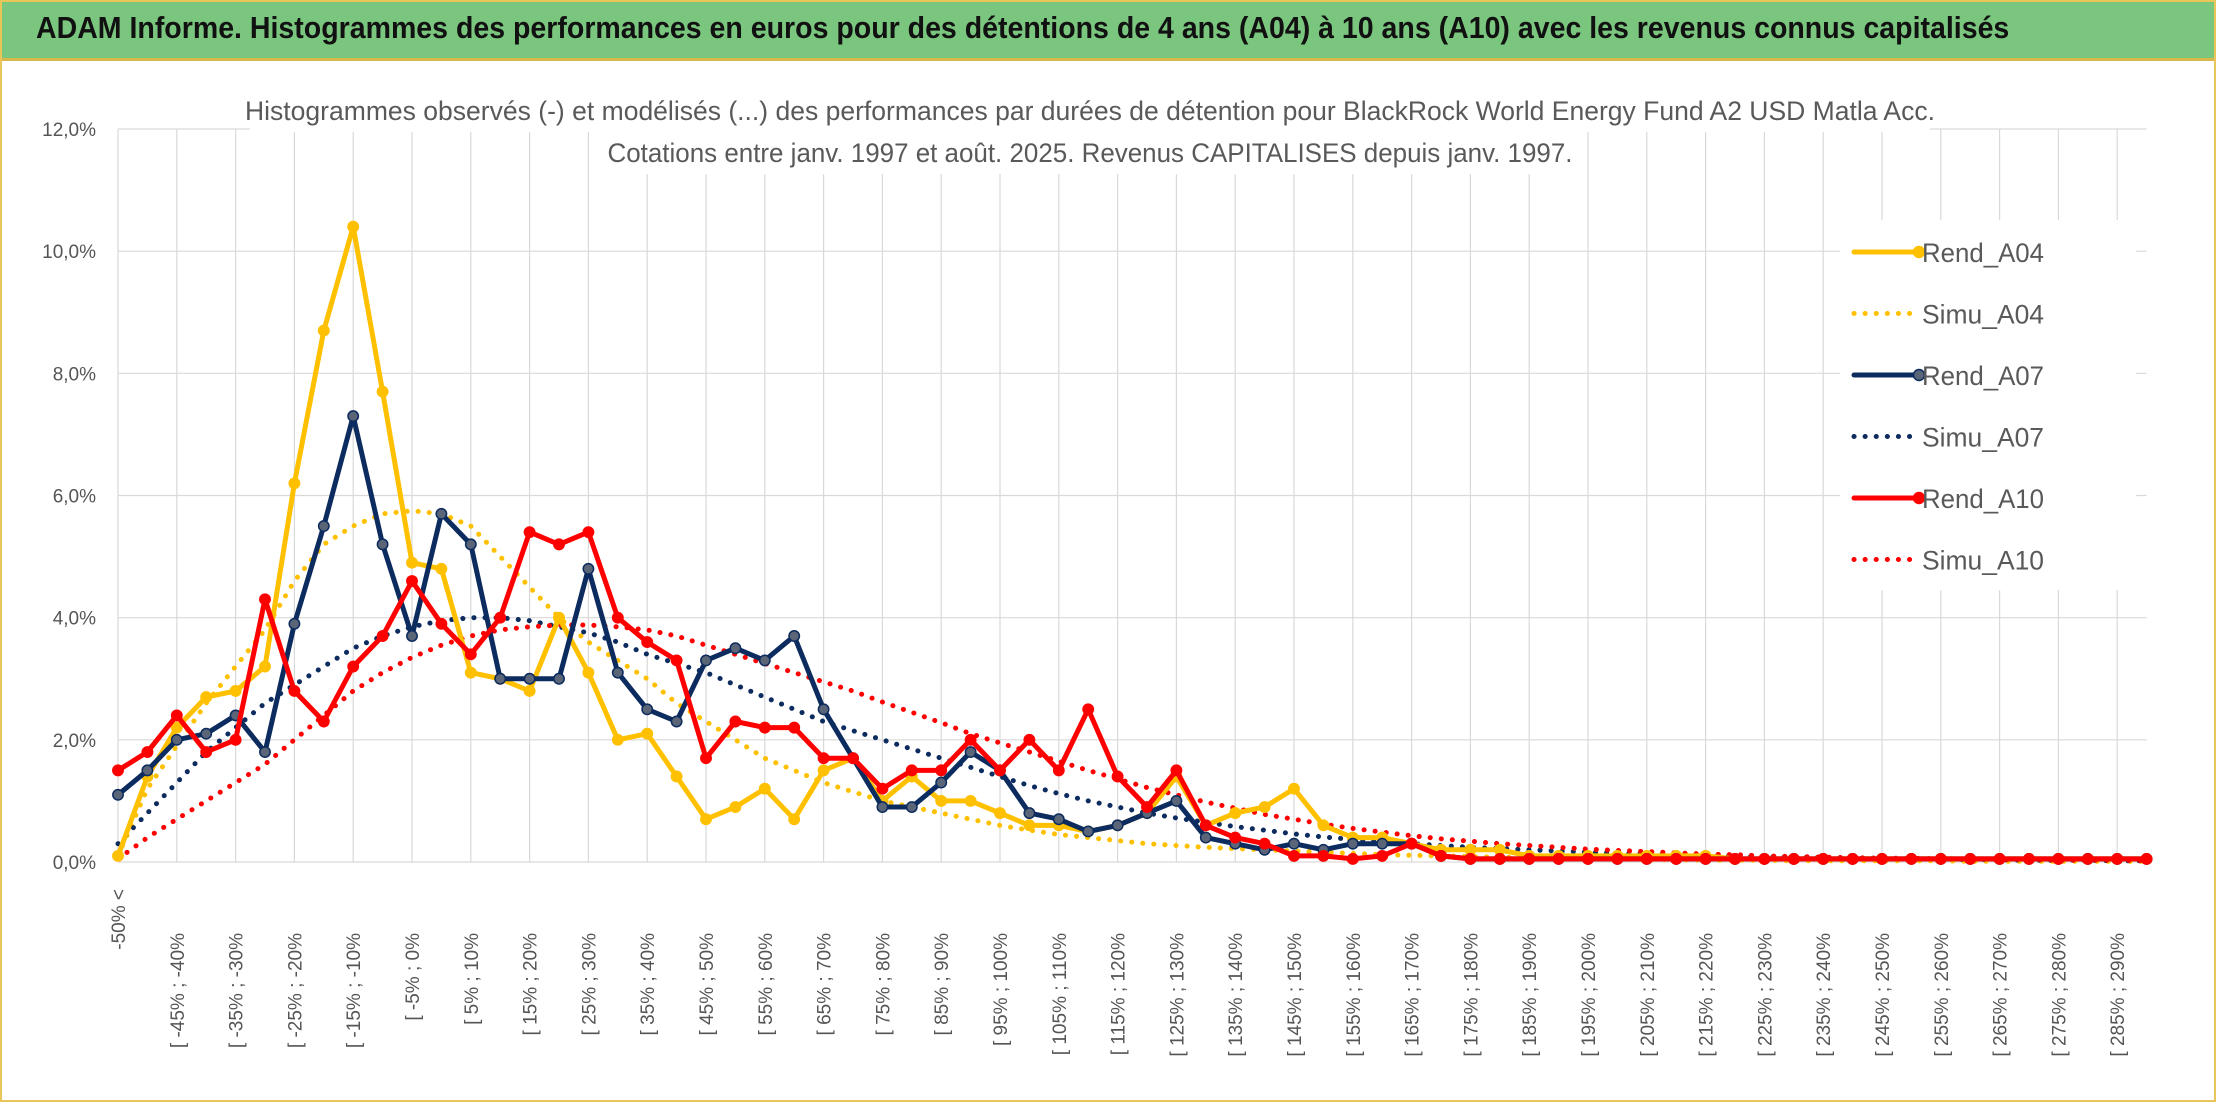  I want to click on legend-box, so click(1988, 405).